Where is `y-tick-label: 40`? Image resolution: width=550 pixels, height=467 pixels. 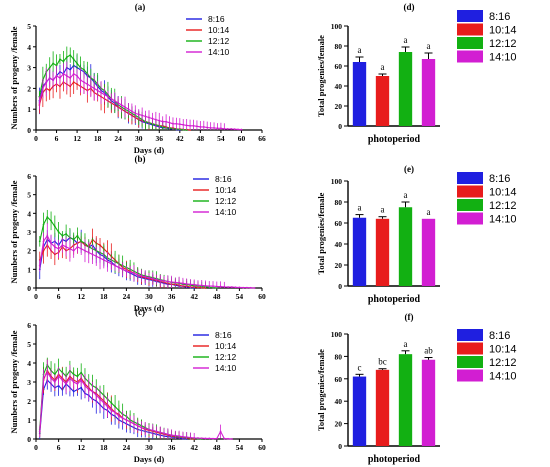 y-tick-label: 40 is located at coordinates (339, 86).